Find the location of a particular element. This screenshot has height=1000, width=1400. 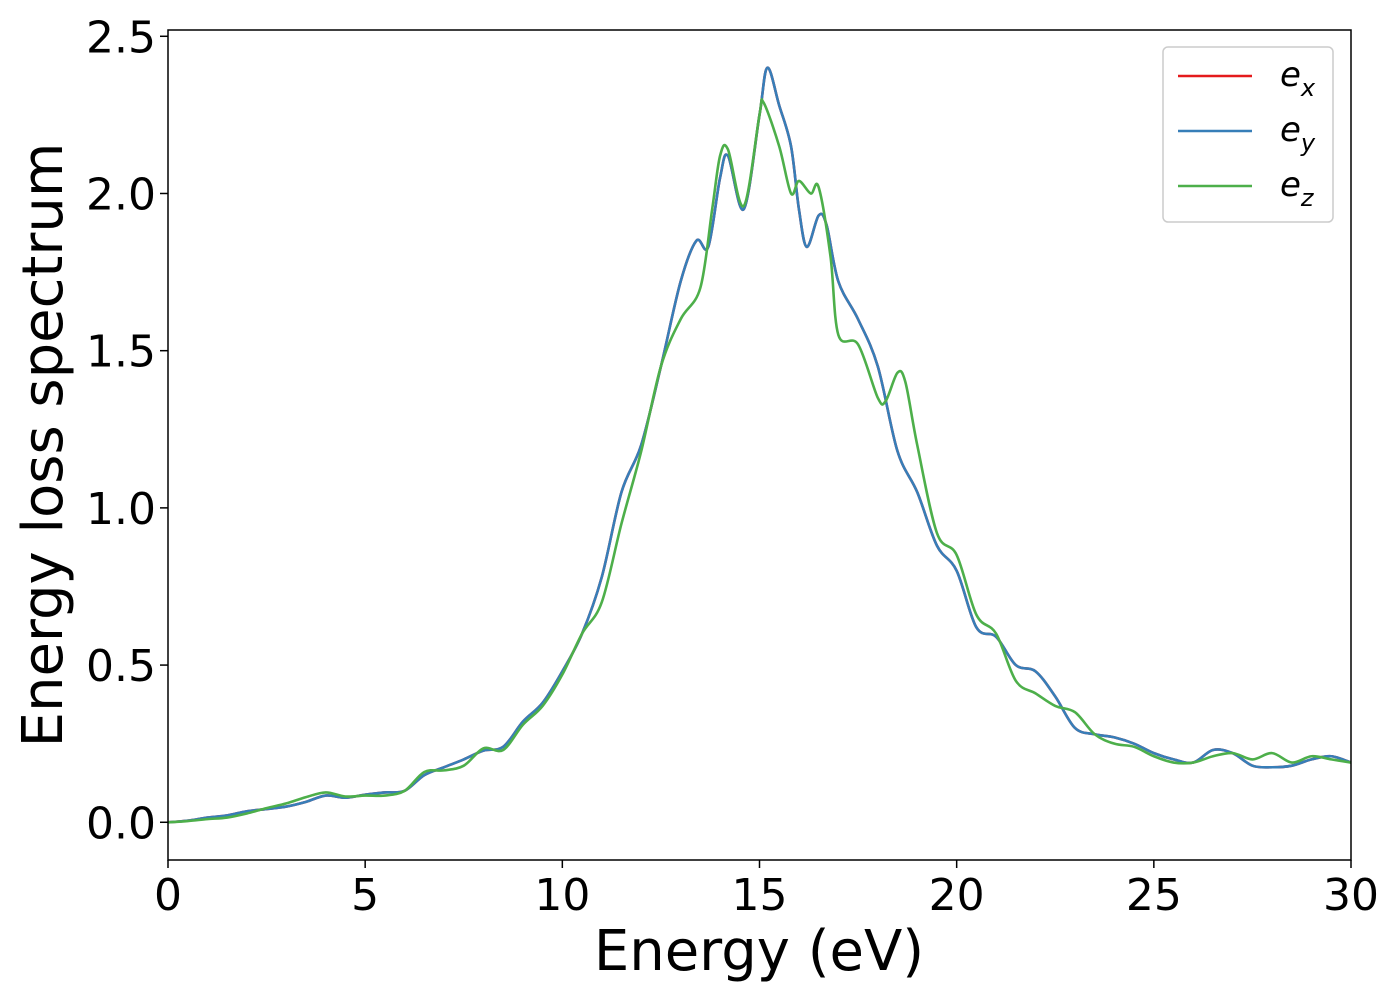

legend-label-subscript: z is located at coordinates (1307, 198).